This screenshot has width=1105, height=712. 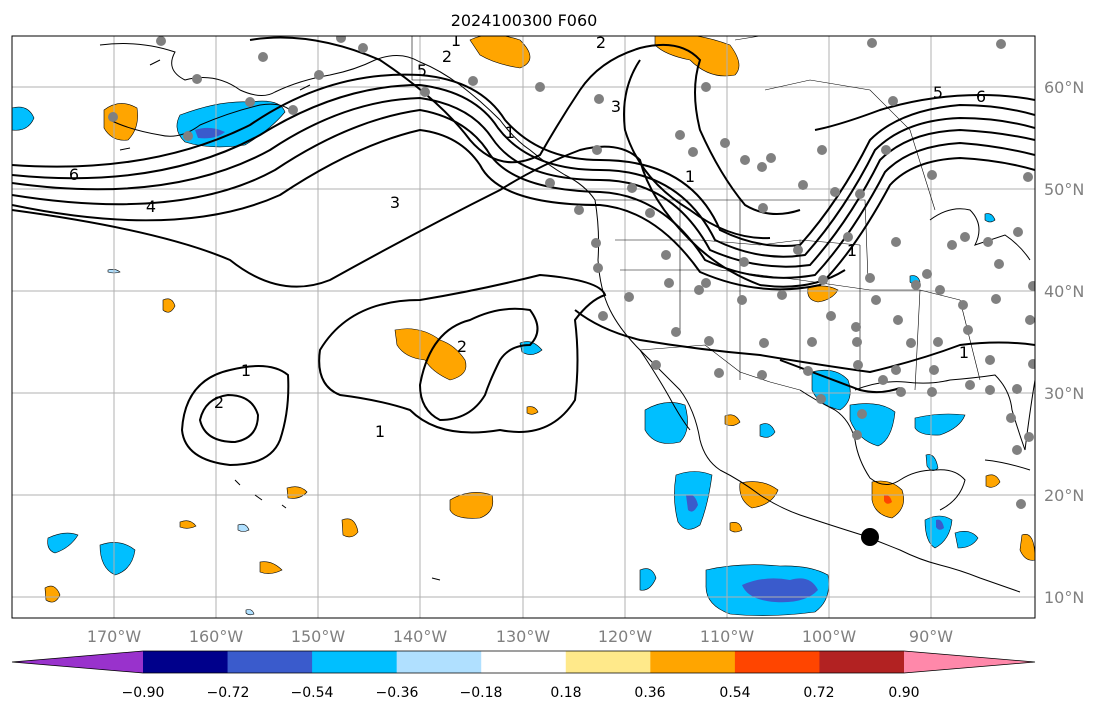 I want to click on lon-tick-label: 130°W, so click(x=523, y=636).